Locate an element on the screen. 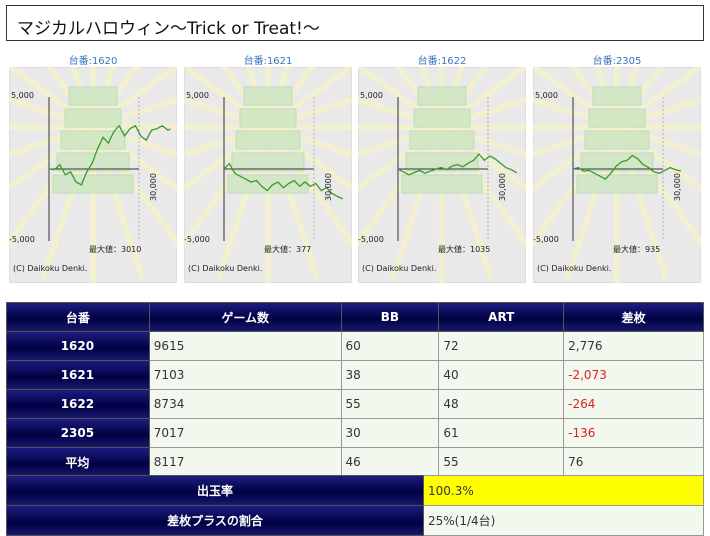 This screenshot has width=710, height=536. page-title-box: マジカルハロウィン〜Trick or Treat!〜 is located at coordinates (355, 23).